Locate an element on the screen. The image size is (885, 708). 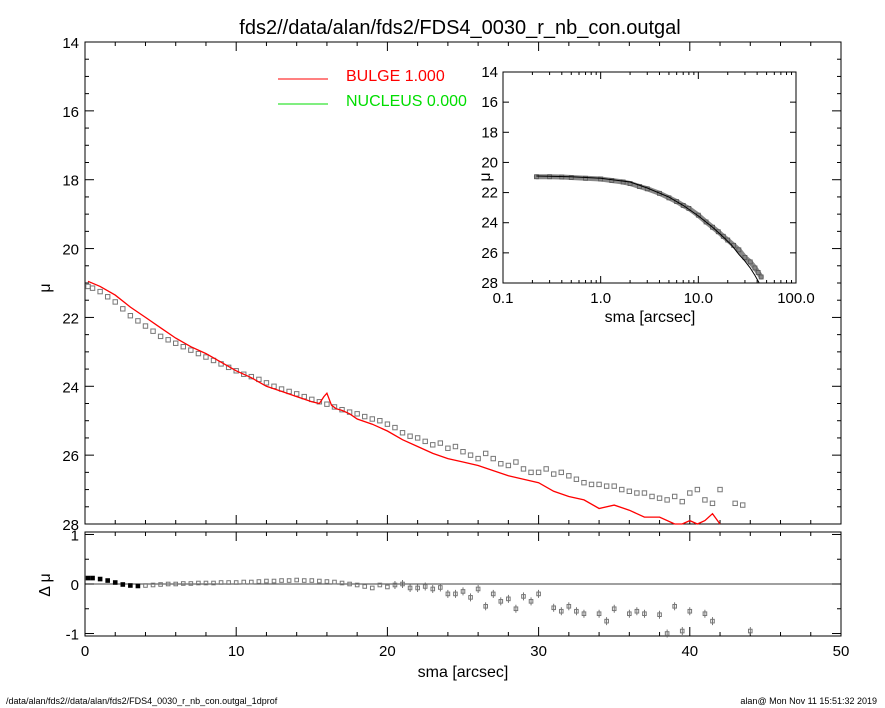
main-y-tick-label: 26 is located at coordinates (70, 456).